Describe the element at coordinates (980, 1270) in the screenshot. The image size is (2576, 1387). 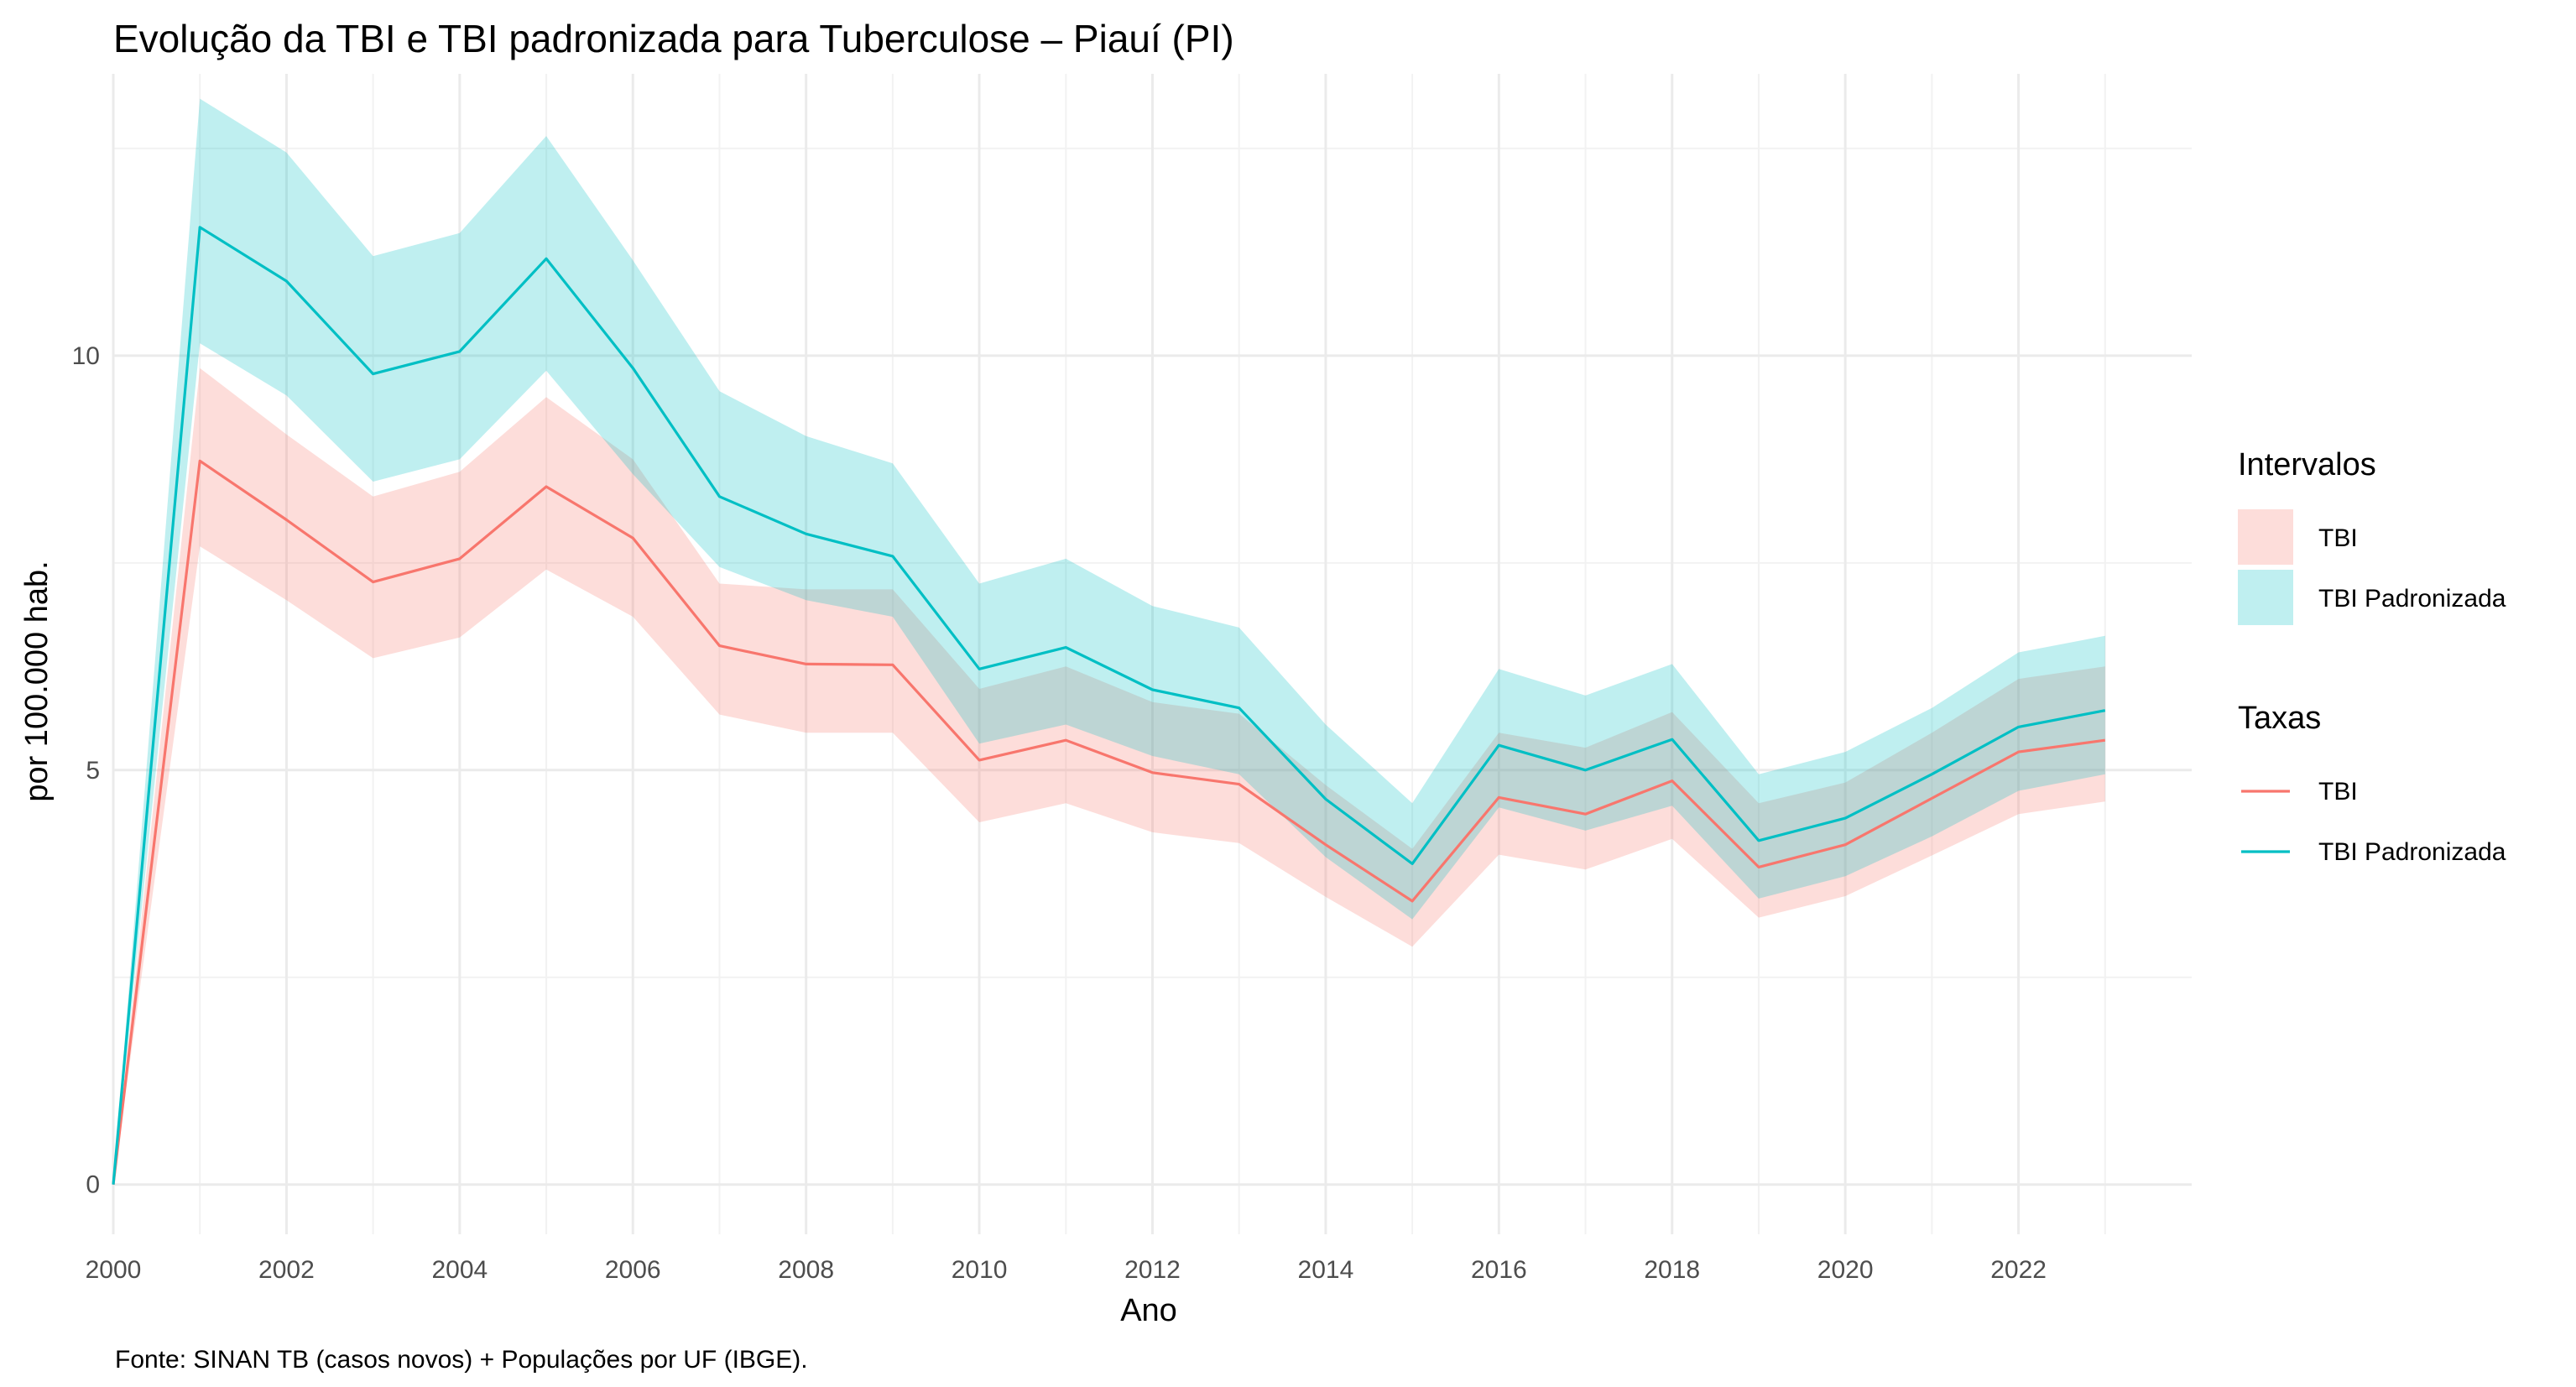
I see `x-tick-label: 2010` at that location.